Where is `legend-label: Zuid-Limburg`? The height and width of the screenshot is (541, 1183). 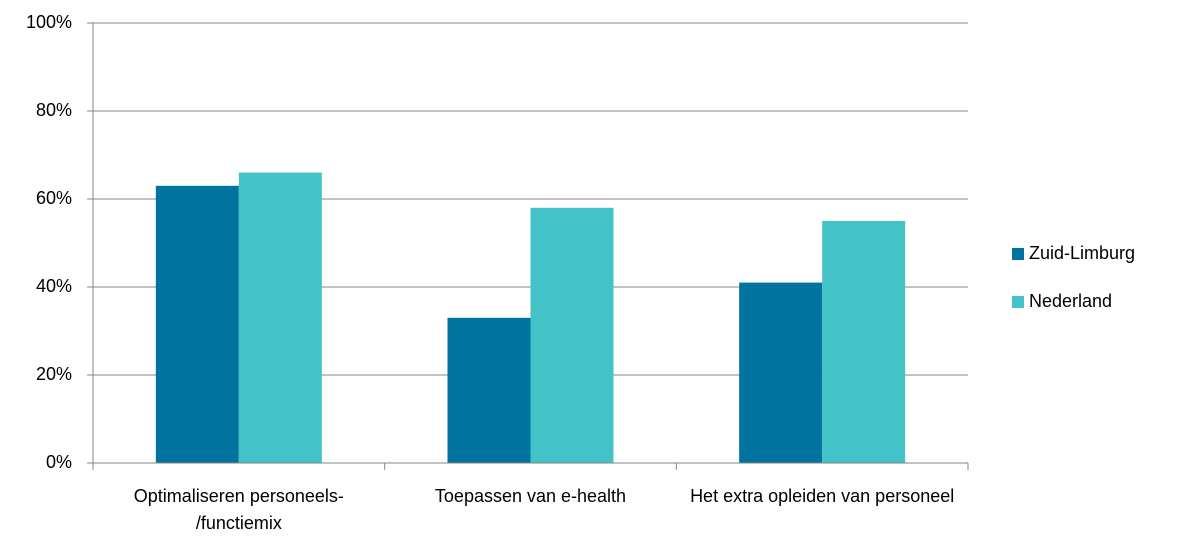
legend-label: Zuid-Limburg is located at coordinates (1082, 253).